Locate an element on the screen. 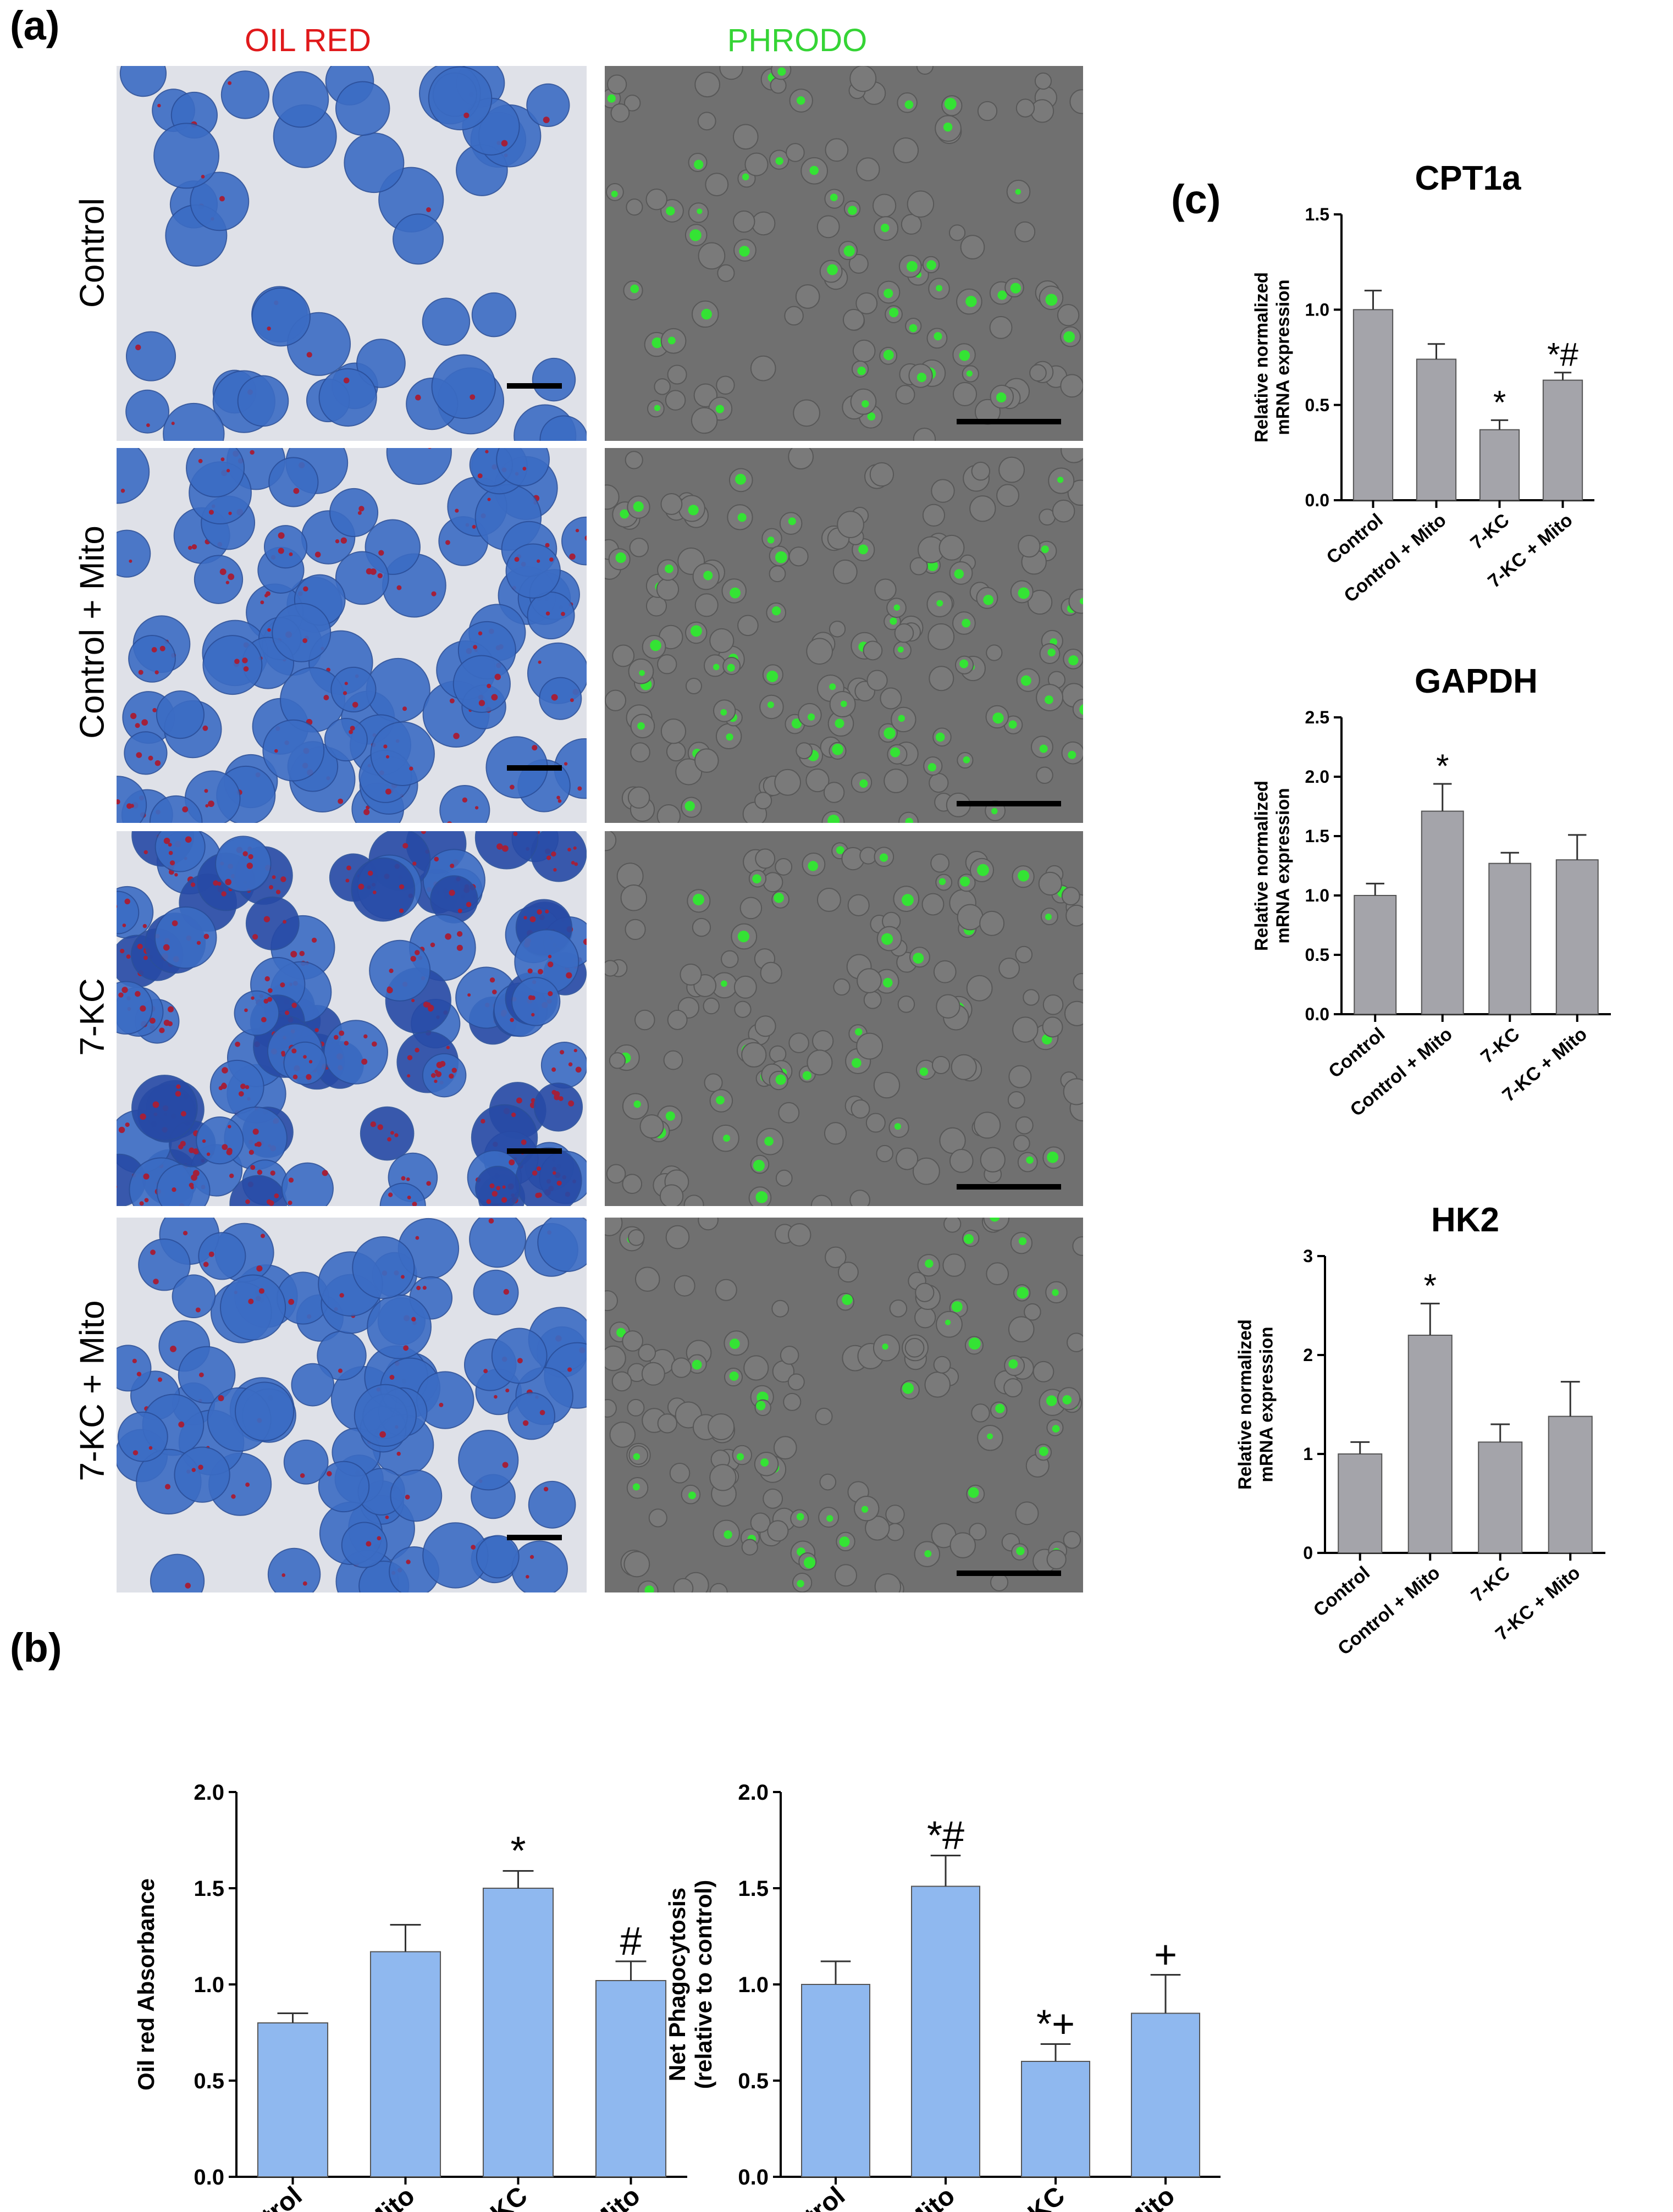  panel-label-b: (b) is located at coordinates (36, 1648).